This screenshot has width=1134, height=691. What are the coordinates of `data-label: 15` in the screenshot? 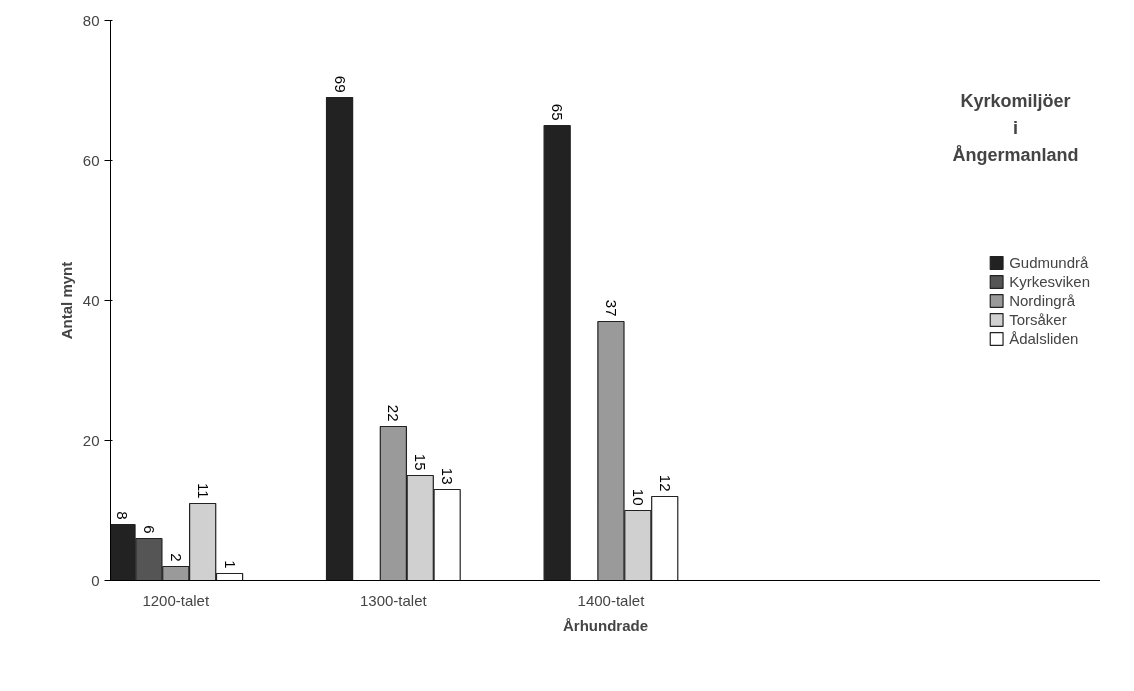 It's located at (421, 462).